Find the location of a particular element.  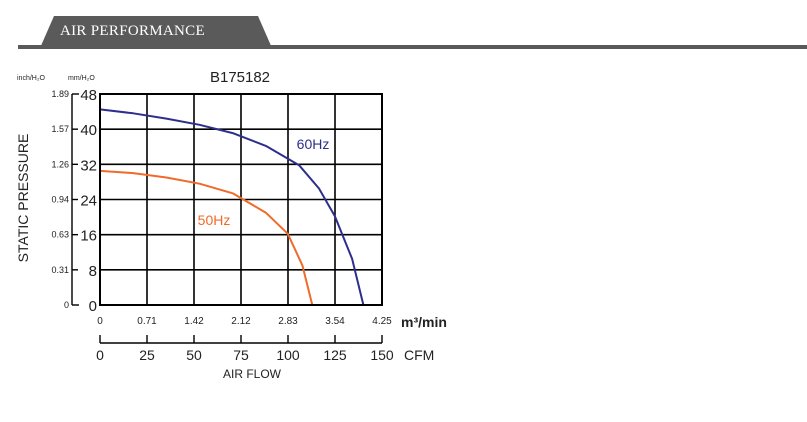

x-tick-label-m3: 3.54 is located at coordinates (335, 321).